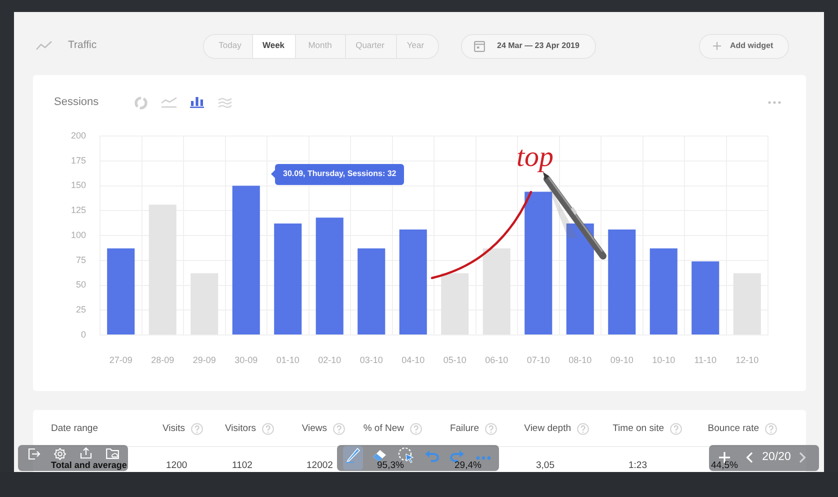 This screenshot has height=497, width=838. Describe the element at coordinates (230, 45) in the screenshot. I see `text: Today` at that location.